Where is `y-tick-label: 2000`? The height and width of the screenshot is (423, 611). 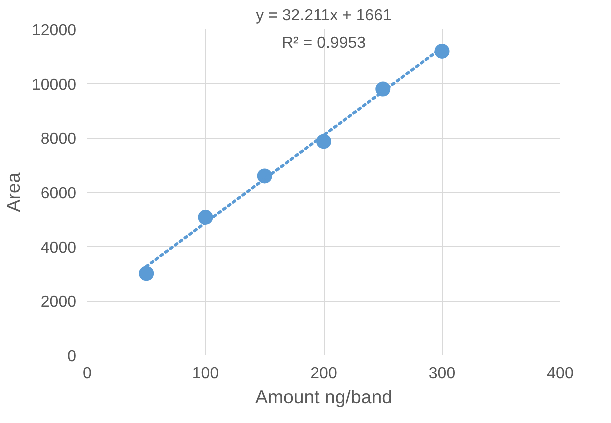 y-tick-label: 2000 is located at coordinates (58, 303).